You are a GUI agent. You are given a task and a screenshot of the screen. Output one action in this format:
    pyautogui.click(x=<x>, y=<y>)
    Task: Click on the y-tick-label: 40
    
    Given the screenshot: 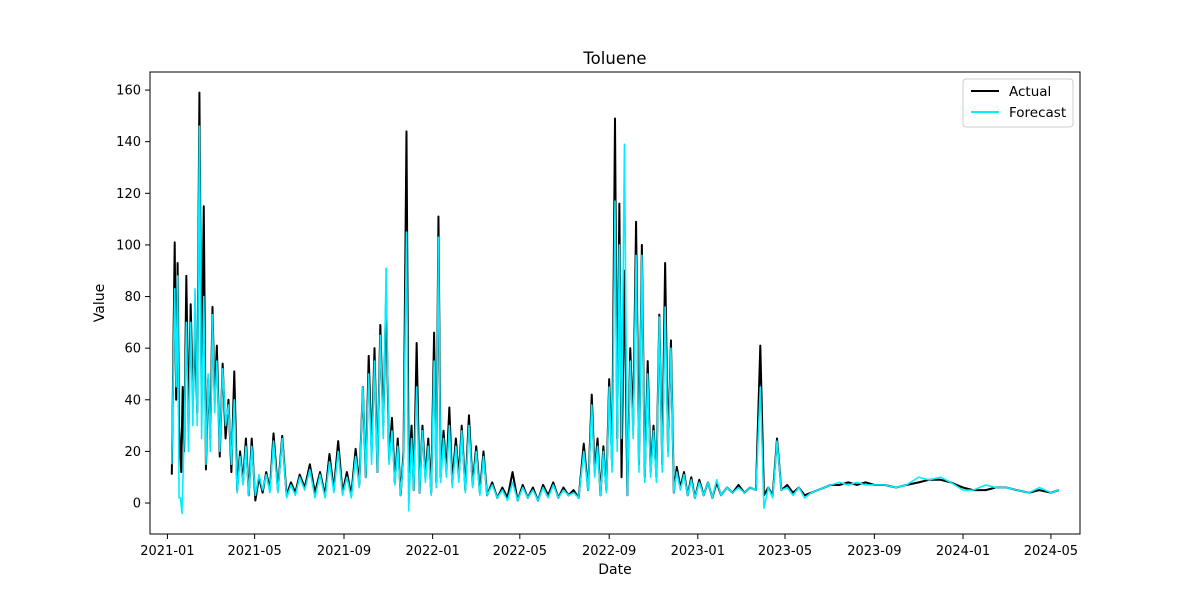 What is the action you would take?
    pyautogui.click(x=132, y=400)
    